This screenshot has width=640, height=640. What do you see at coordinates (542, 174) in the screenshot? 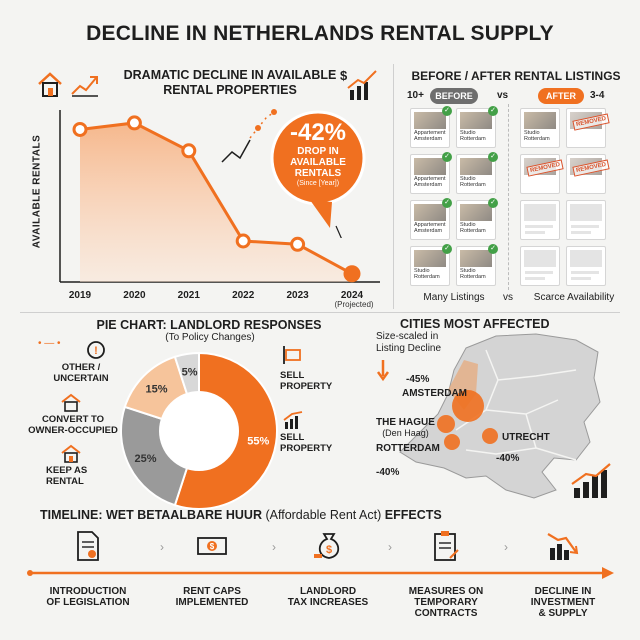
I see `removed-listing-card: REMOVED` at bounding box center [542, 174].